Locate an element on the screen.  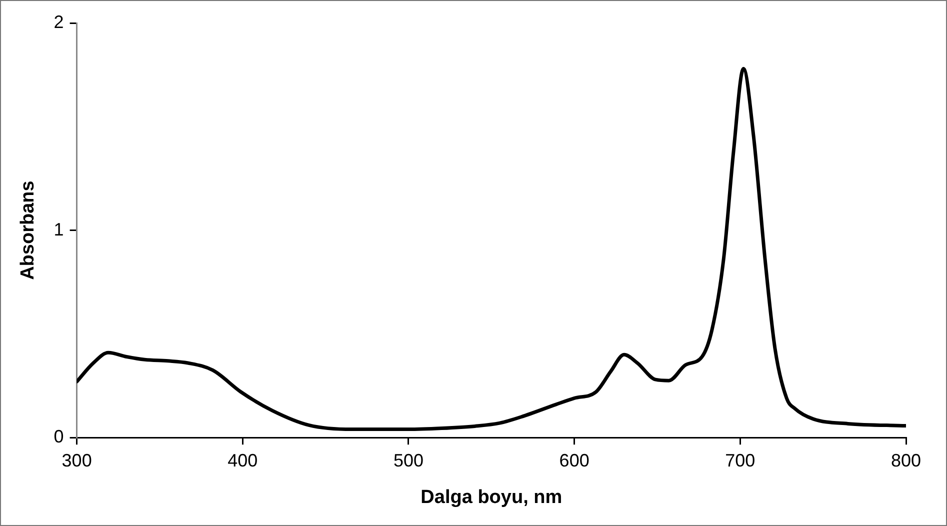
x-tick-label: 500 is located at coordinates (408, 460).